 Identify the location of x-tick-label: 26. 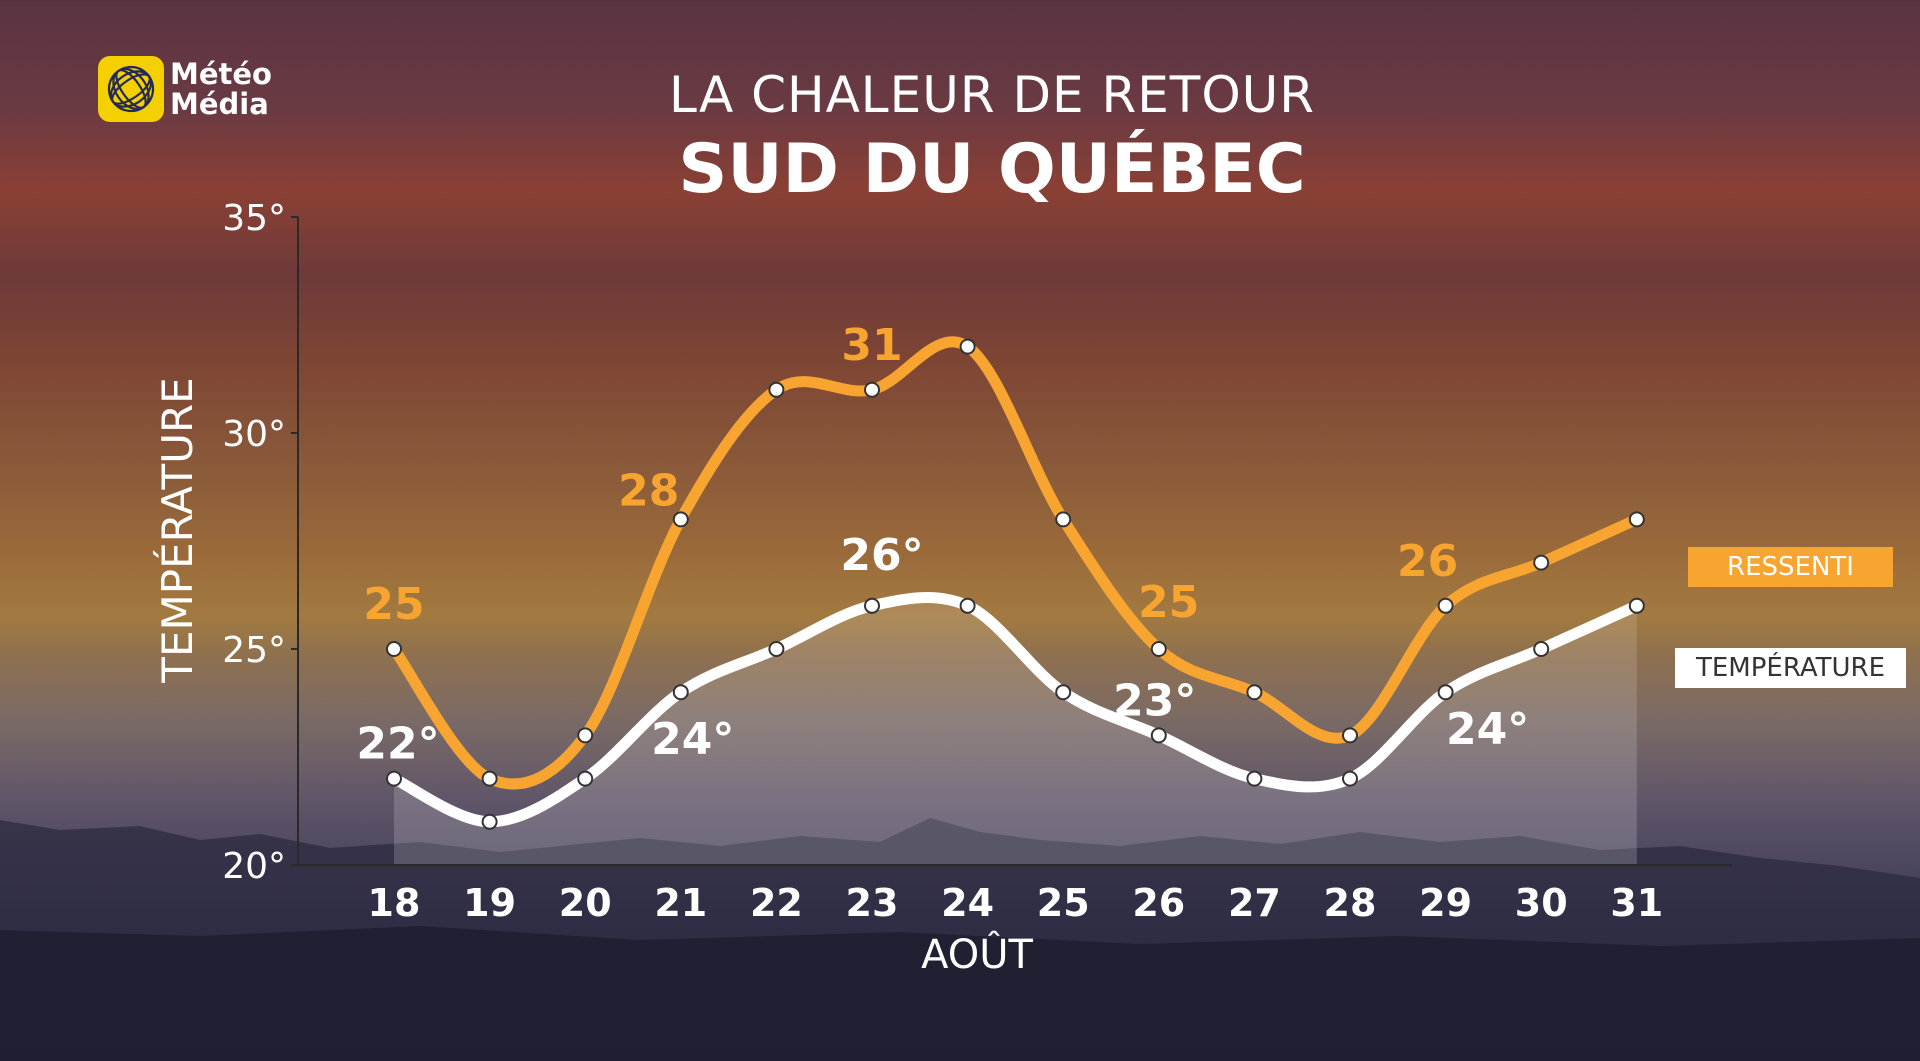
(1158, 903).